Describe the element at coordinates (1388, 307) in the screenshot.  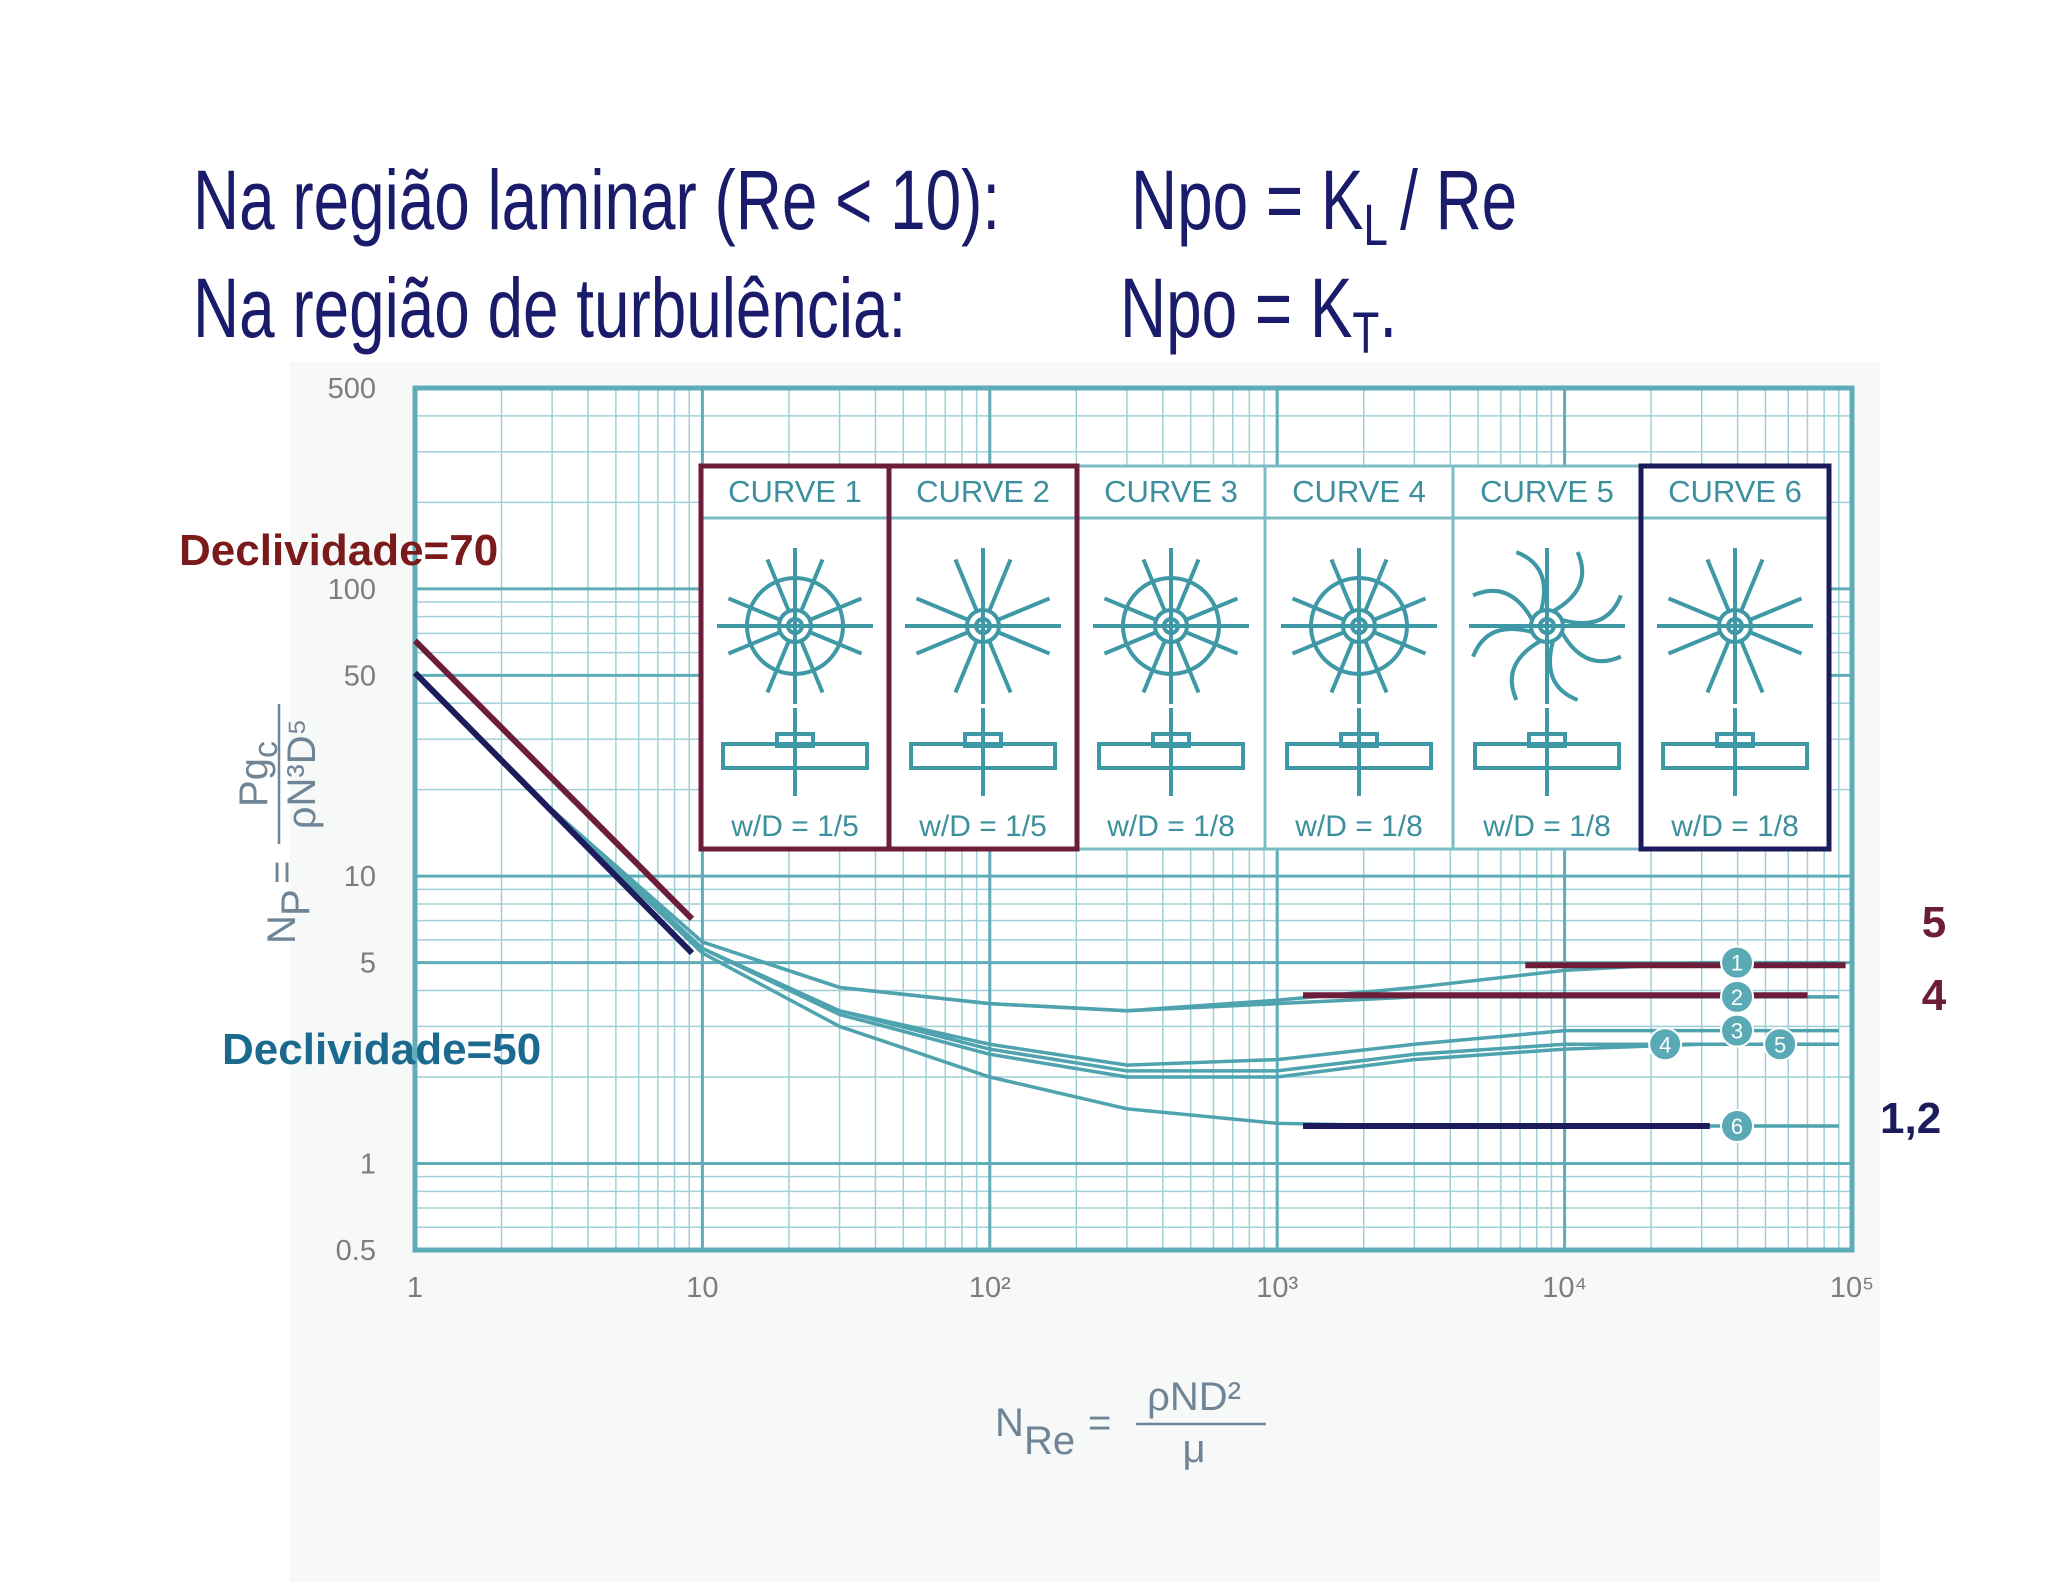
I see `formula-tail: .` at that location.